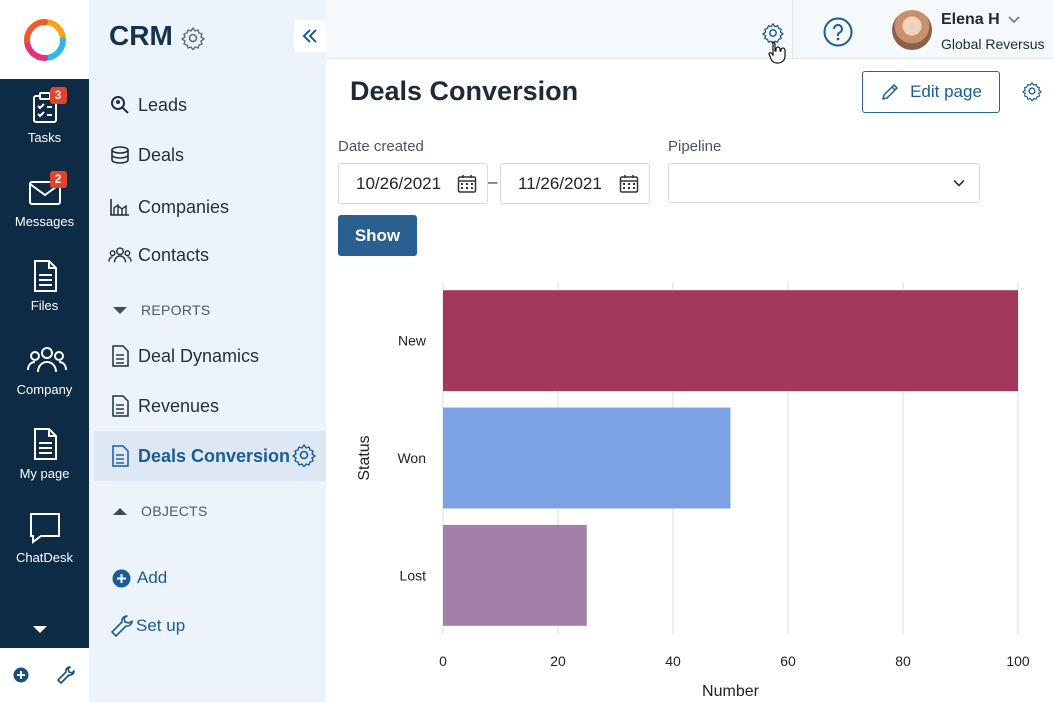  What do you see at coordinates (44, 305) in the screenshot?
I see `rail-label-files: Files` at bounding box center [44, 305].